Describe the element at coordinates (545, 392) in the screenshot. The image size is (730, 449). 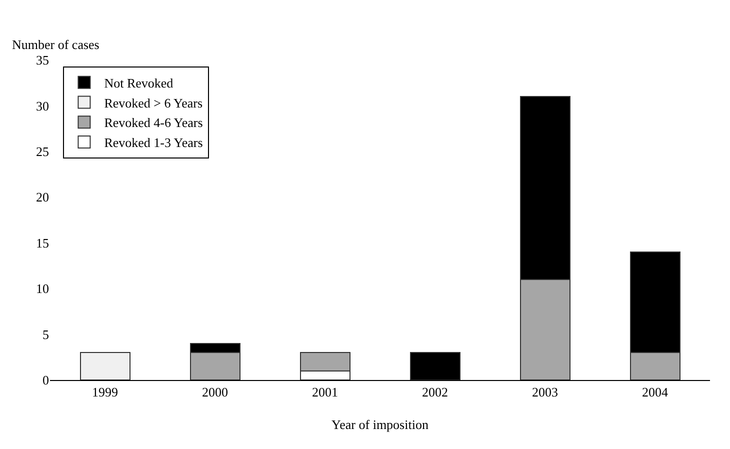
I see `x-tick-label: 2003` at that location.